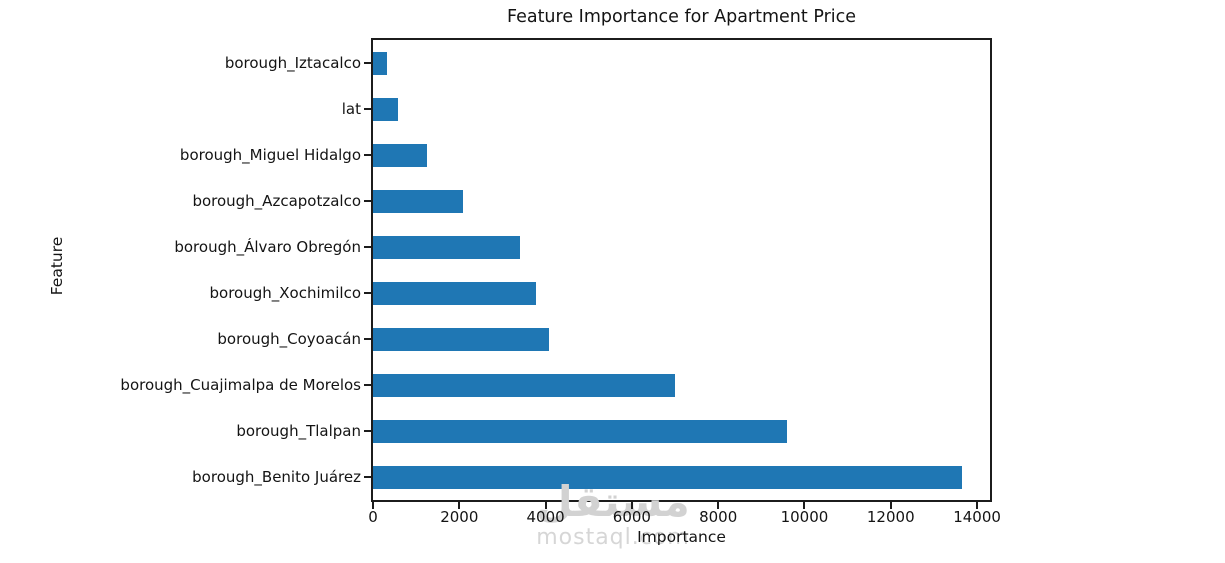  What do you see at coordinates (386, 109) in the screenshot?
I see `bar-lat` at bounding box center [386, 109].